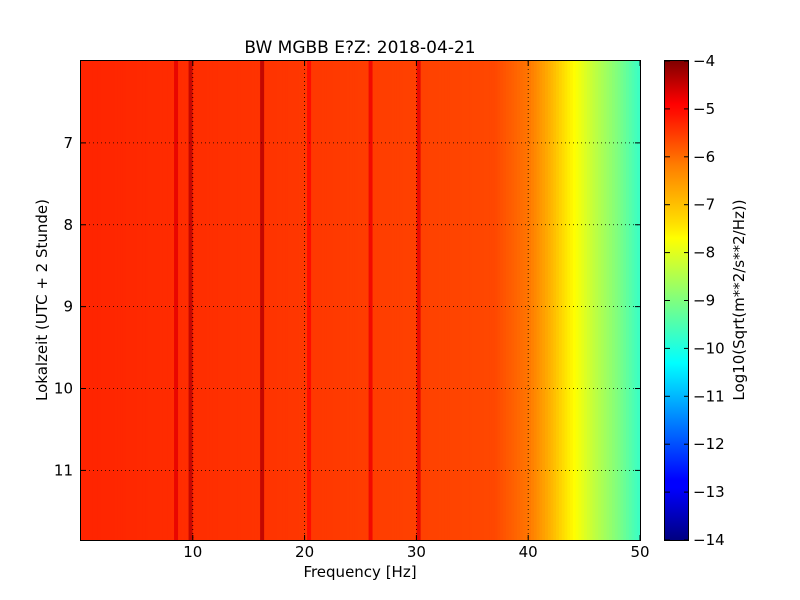 Image resolution: width=800 pixels, height=600 pixels. Describe the element at coordinates (528, 552) in the screenshot. I see `x-tick-label: 40` at that location.